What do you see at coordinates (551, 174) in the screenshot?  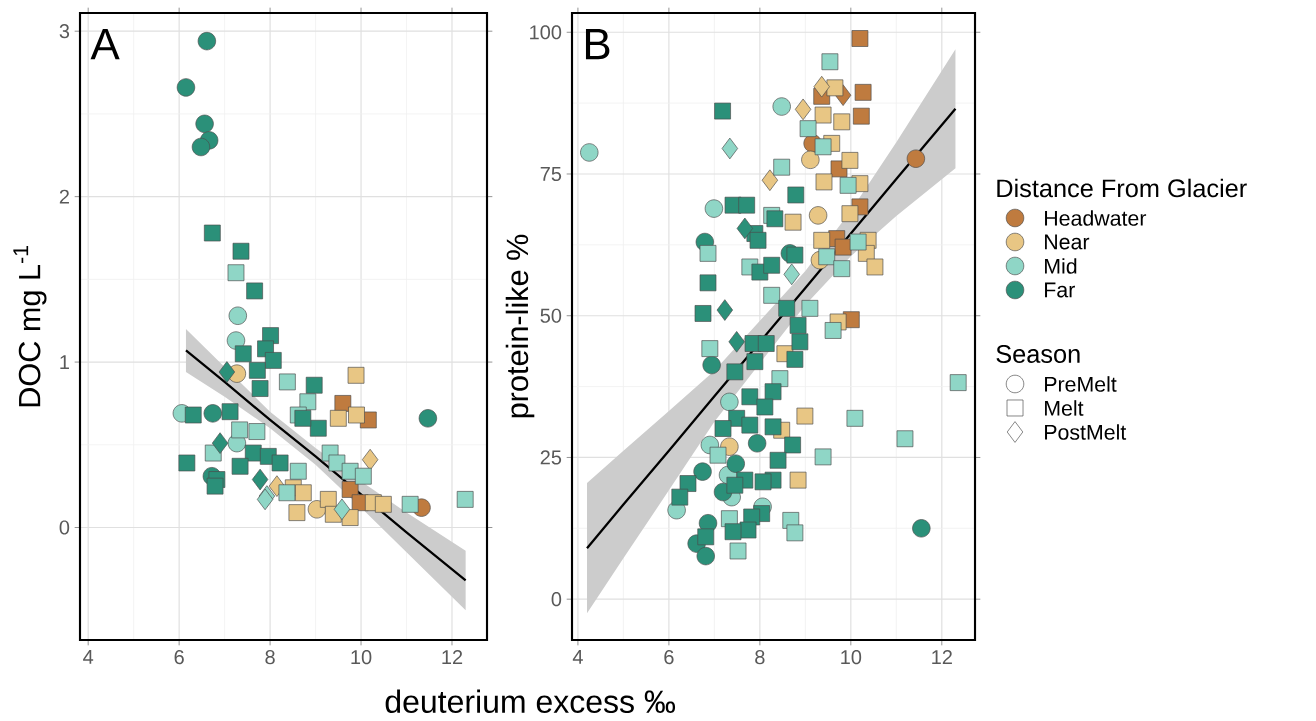 I see `y-tick-label: 75` at bounding box center [551, 174].